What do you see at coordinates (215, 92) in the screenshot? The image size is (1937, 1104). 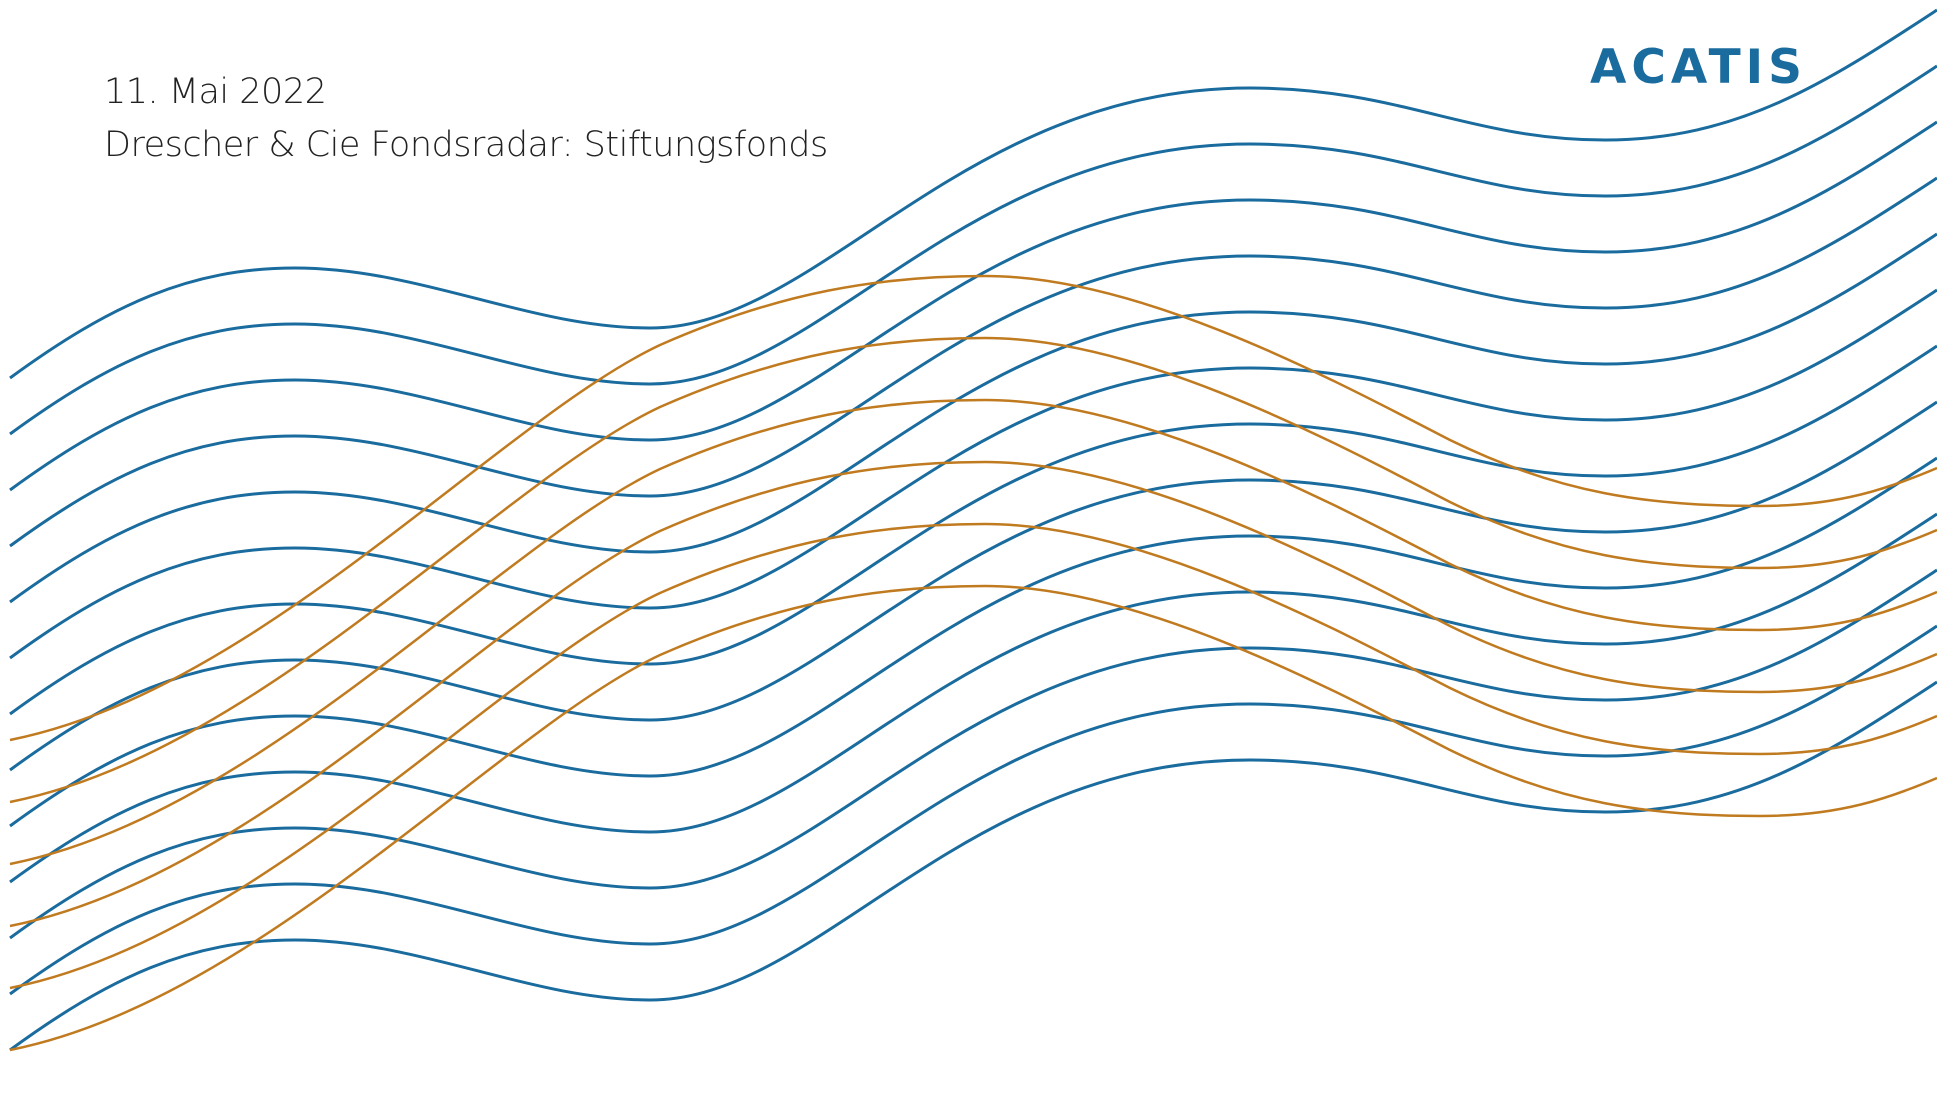 I see `presentation-date: 11. Mai 2022` at bounding box center [215, 92].